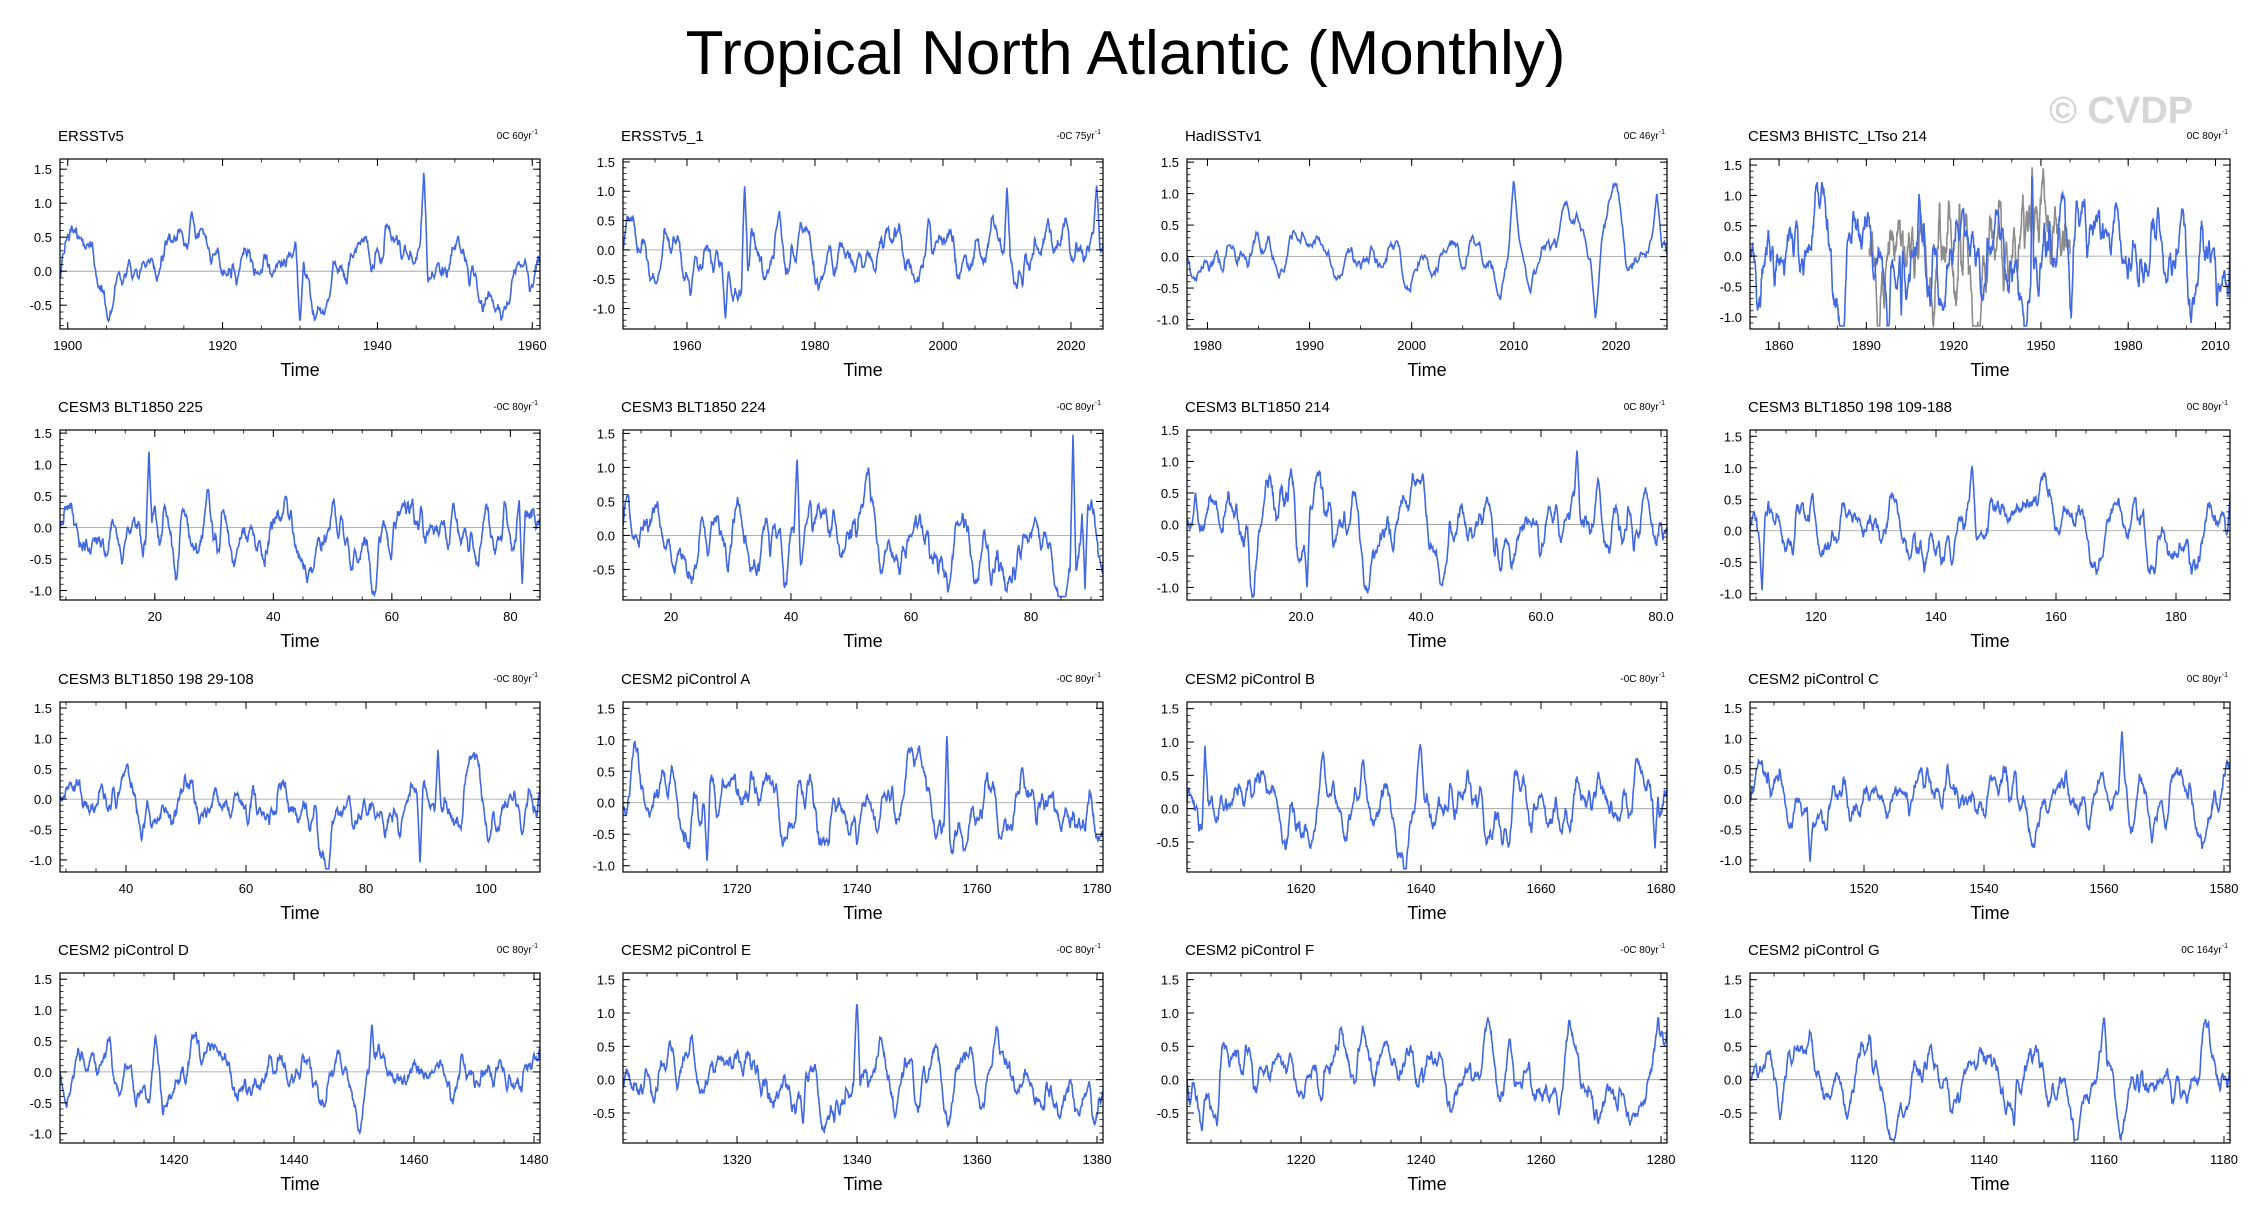  Describe the element at coordinates (857, 888) in the screenshot. I see `x-tick-label: 1740` at that location.